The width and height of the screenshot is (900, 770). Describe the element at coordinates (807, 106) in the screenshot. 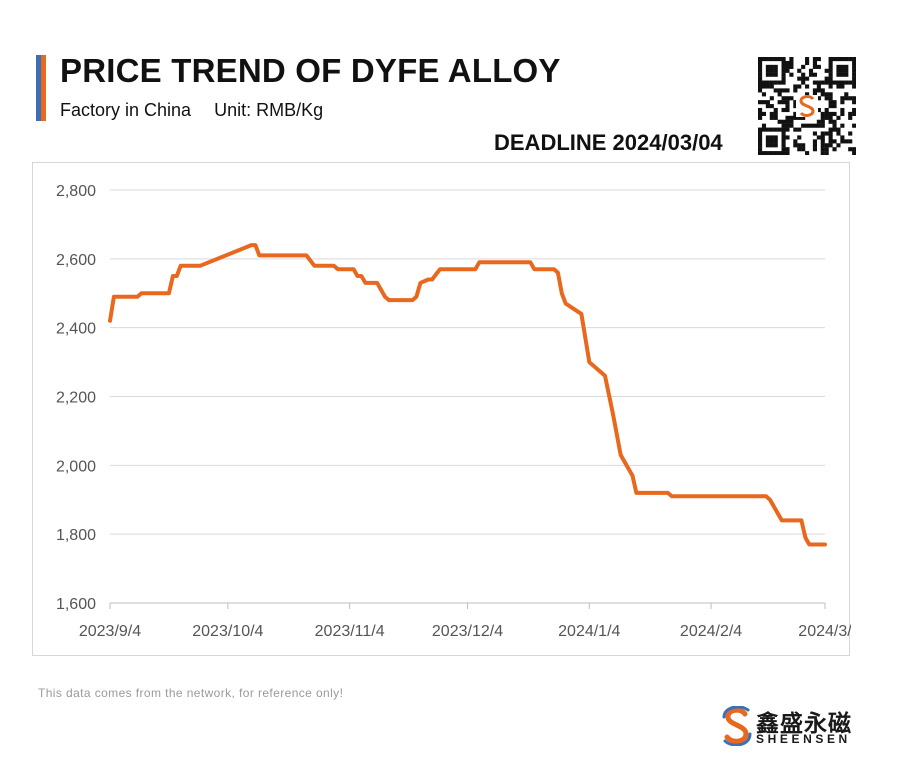

I see `qr-code-icon` at that location.